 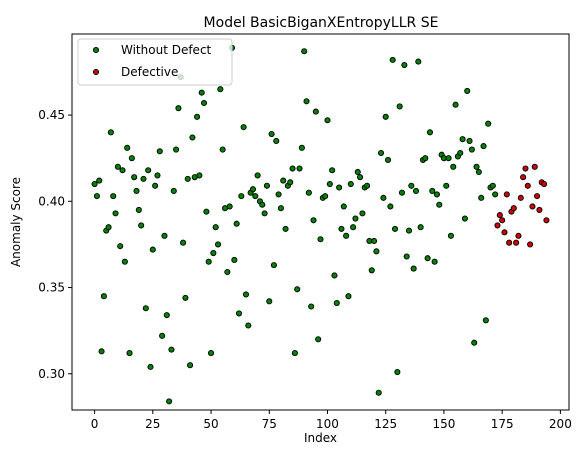 I want to click on x-tick-label: 75, so click(x=269, y=424).